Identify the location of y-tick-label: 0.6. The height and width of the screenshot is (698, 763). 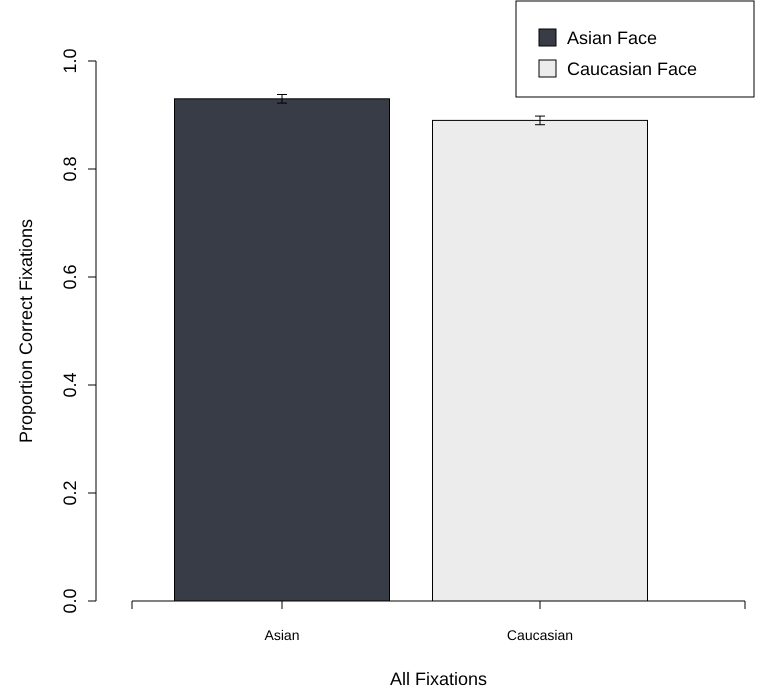
(70, 277).